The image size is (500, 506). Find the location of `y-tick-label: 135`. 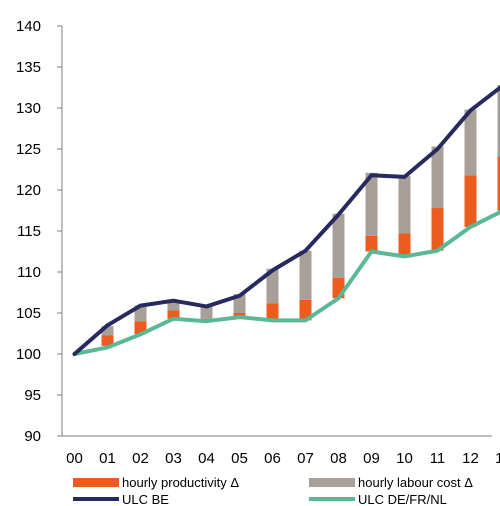

y-tick-label: 135 is located at coordinates (28, 67).